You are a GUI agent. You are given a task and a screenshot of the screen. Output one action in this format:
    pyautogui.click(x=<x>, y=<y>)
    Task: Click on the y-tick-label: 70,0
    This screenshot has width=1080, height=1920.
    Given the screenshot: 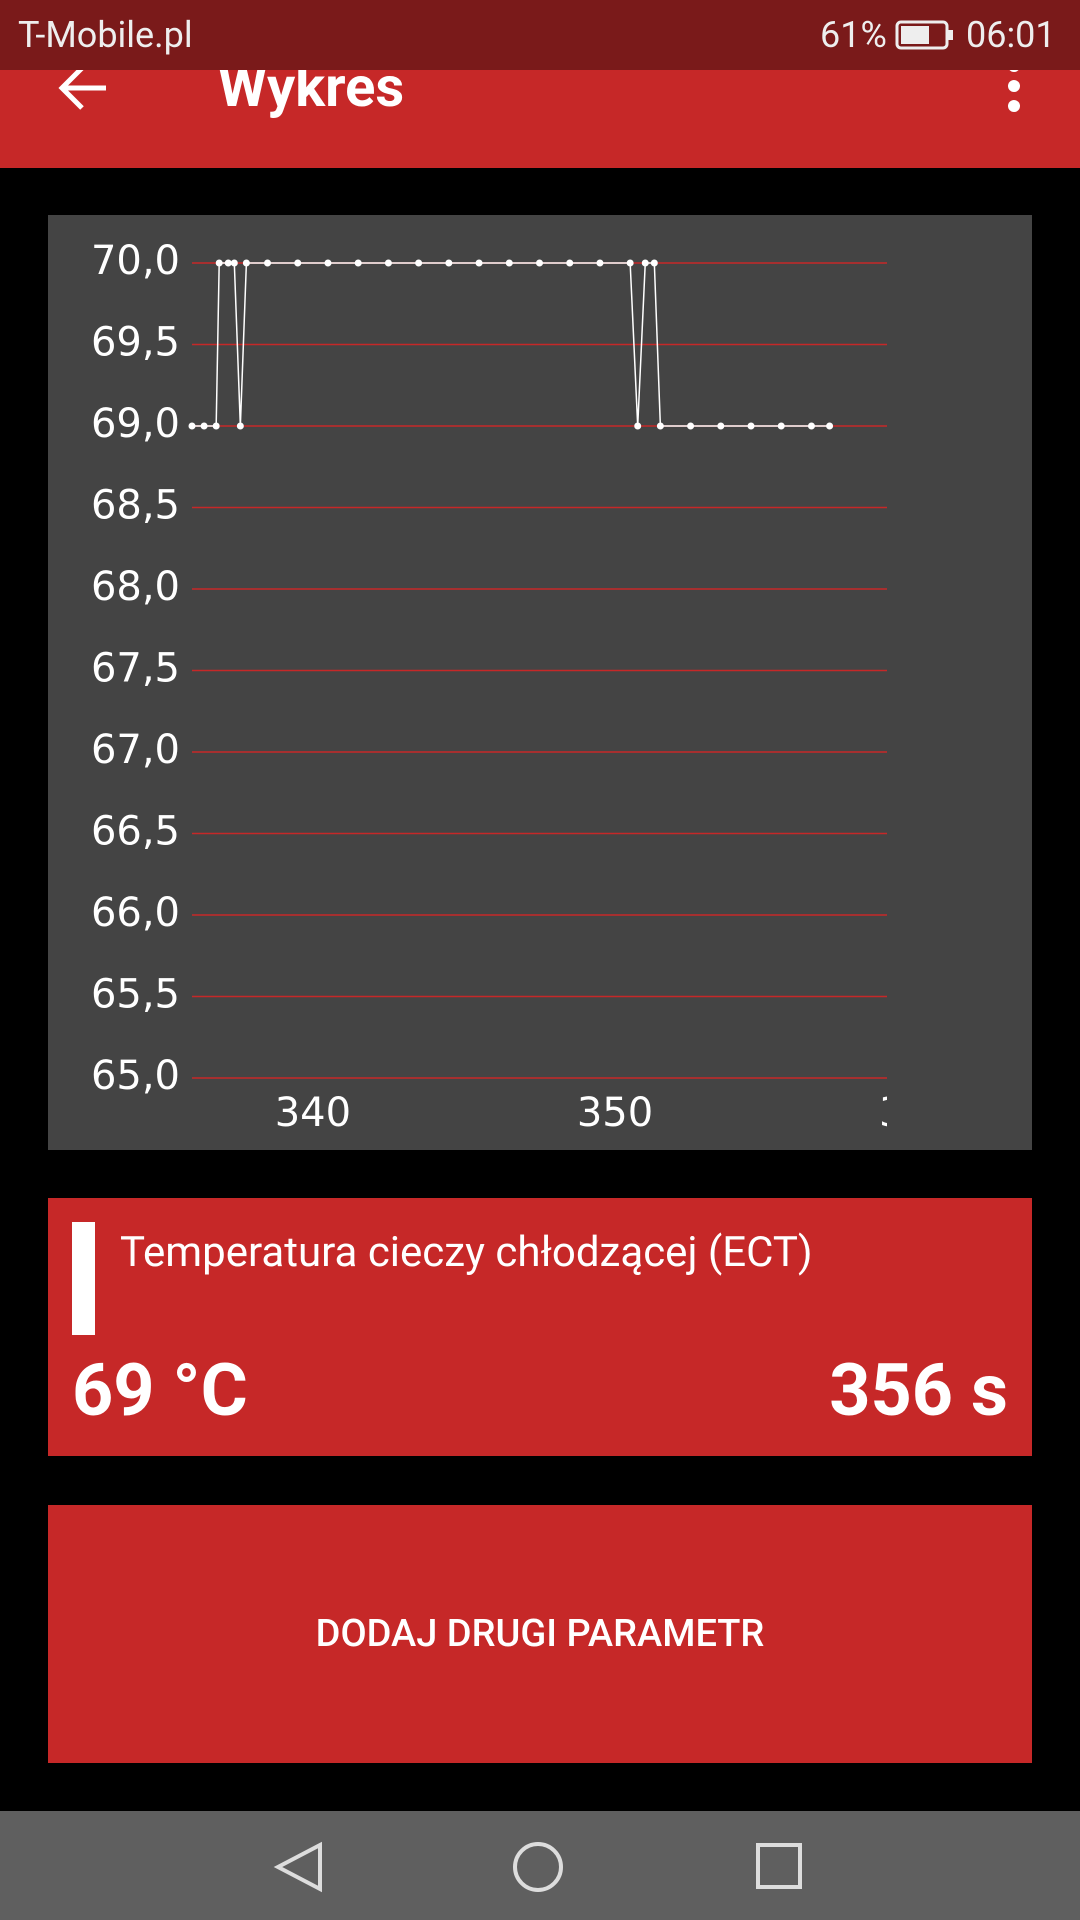 What is the action you would take?
    pyautogui.click(x=135, y=261)
    